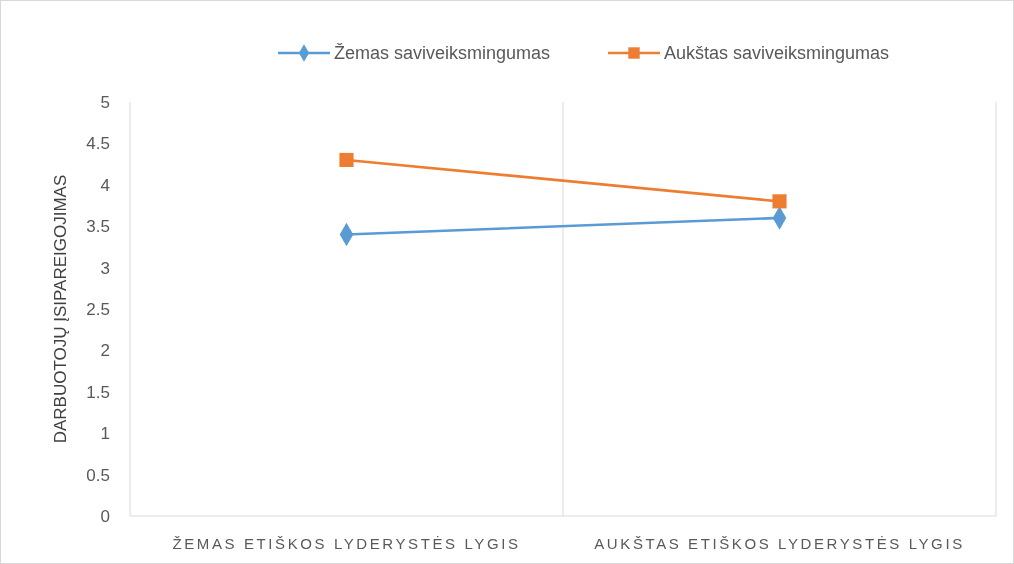 Image resolution: width=1014 pixels, height=564 pixels. What do you see at coordinates (98, 227) in the screenshot?
I see `y-tick-label: 3.5` at bounding box center [98, 227].